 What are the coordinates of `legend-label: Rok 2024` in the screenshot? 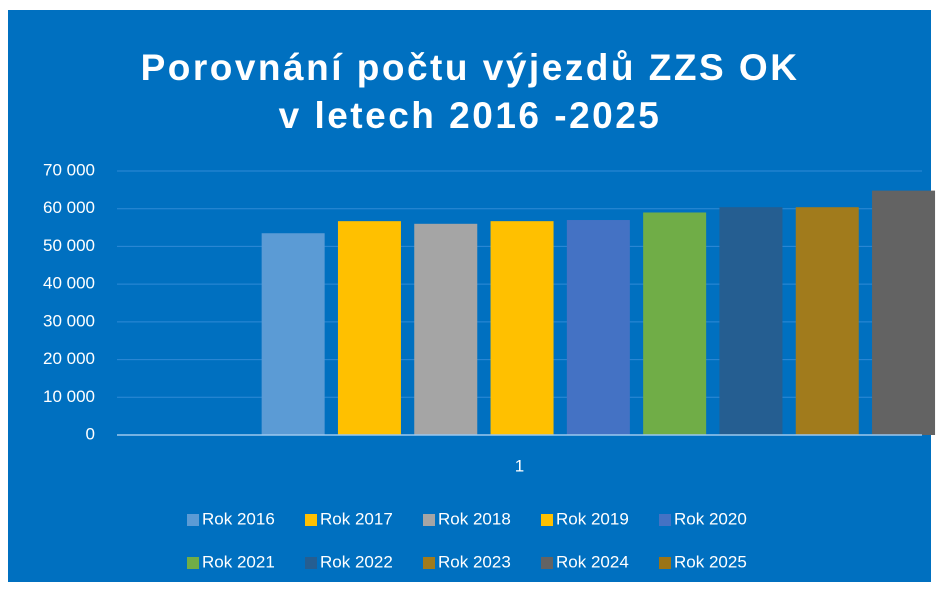 It's located at (592, 561).